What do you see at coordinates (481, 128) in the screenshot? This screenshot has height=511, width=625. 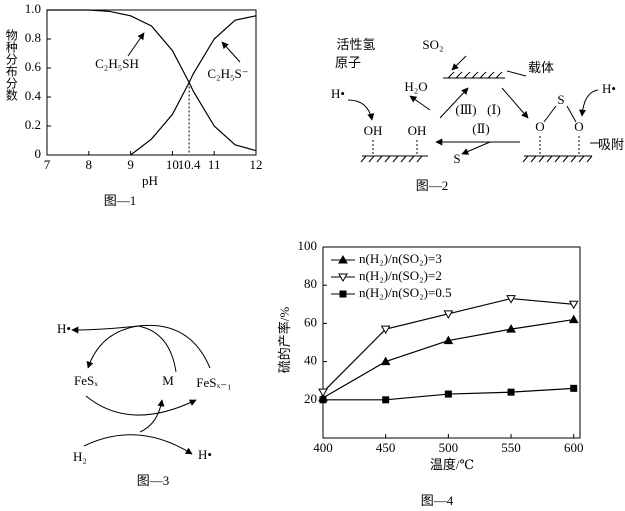 I see `label: (Ⅱ)` at bounding box center [481, 128].